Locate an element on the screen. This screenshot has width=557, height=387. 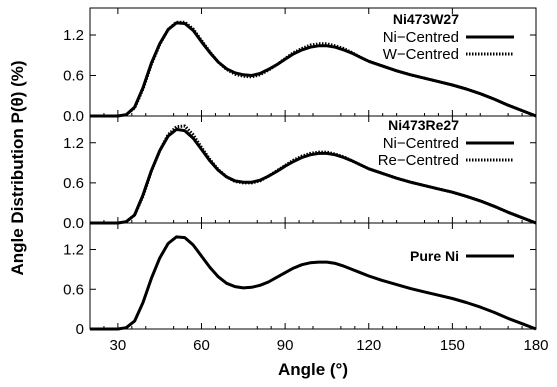
legend-label-1-1: Re−Centred is located at coordinates (418, 160).